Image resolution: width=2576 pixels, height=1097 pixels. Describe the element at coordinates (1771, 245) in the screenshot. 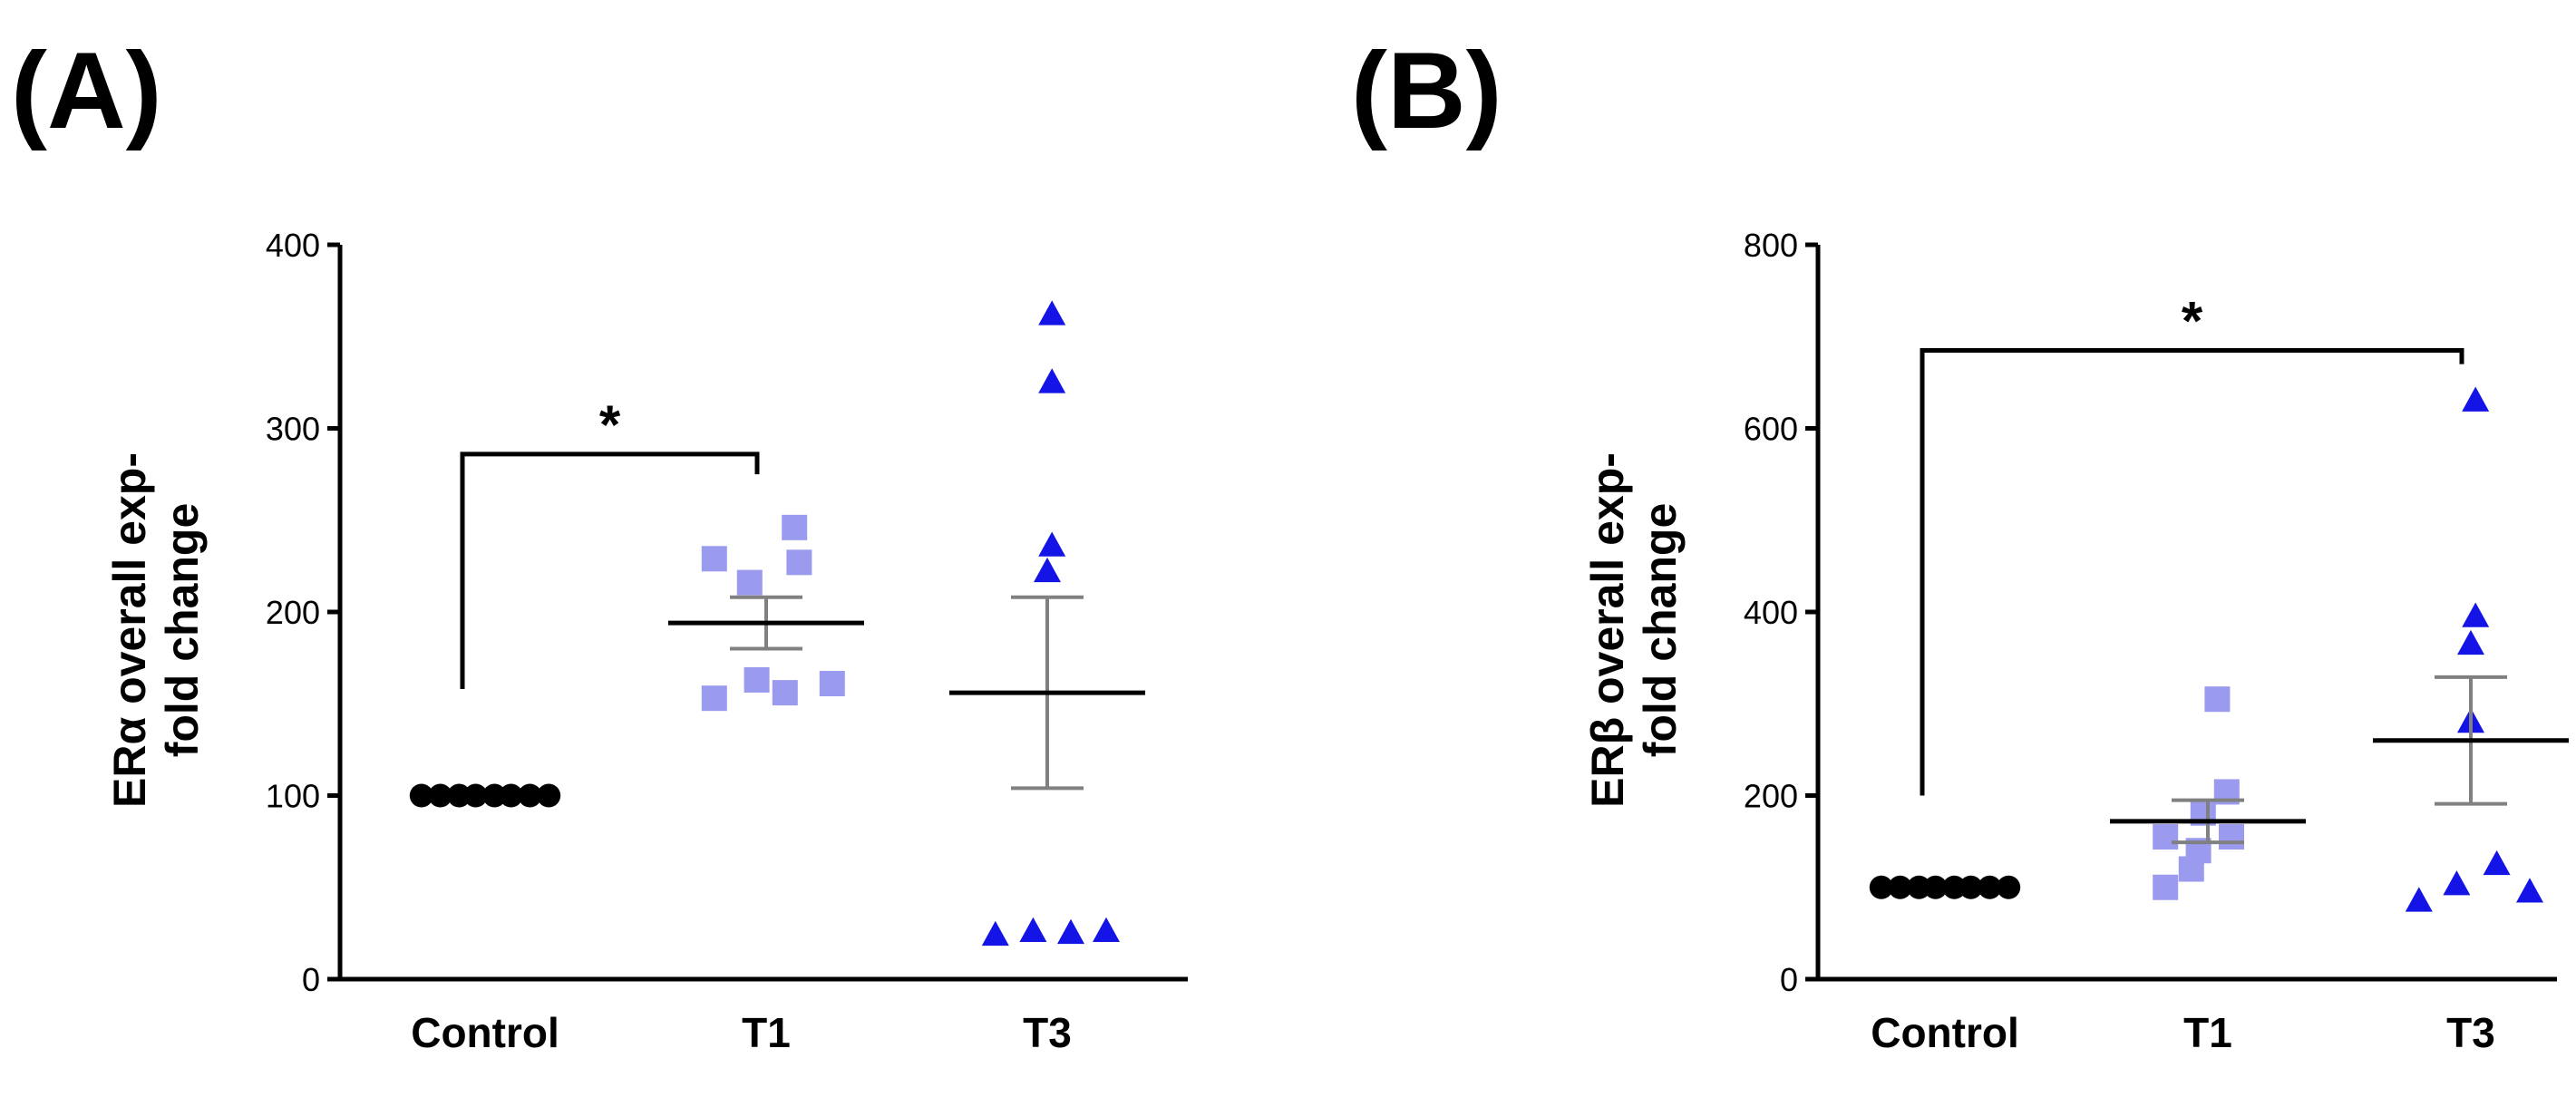

I see `y-tick-label: 800` at that location.